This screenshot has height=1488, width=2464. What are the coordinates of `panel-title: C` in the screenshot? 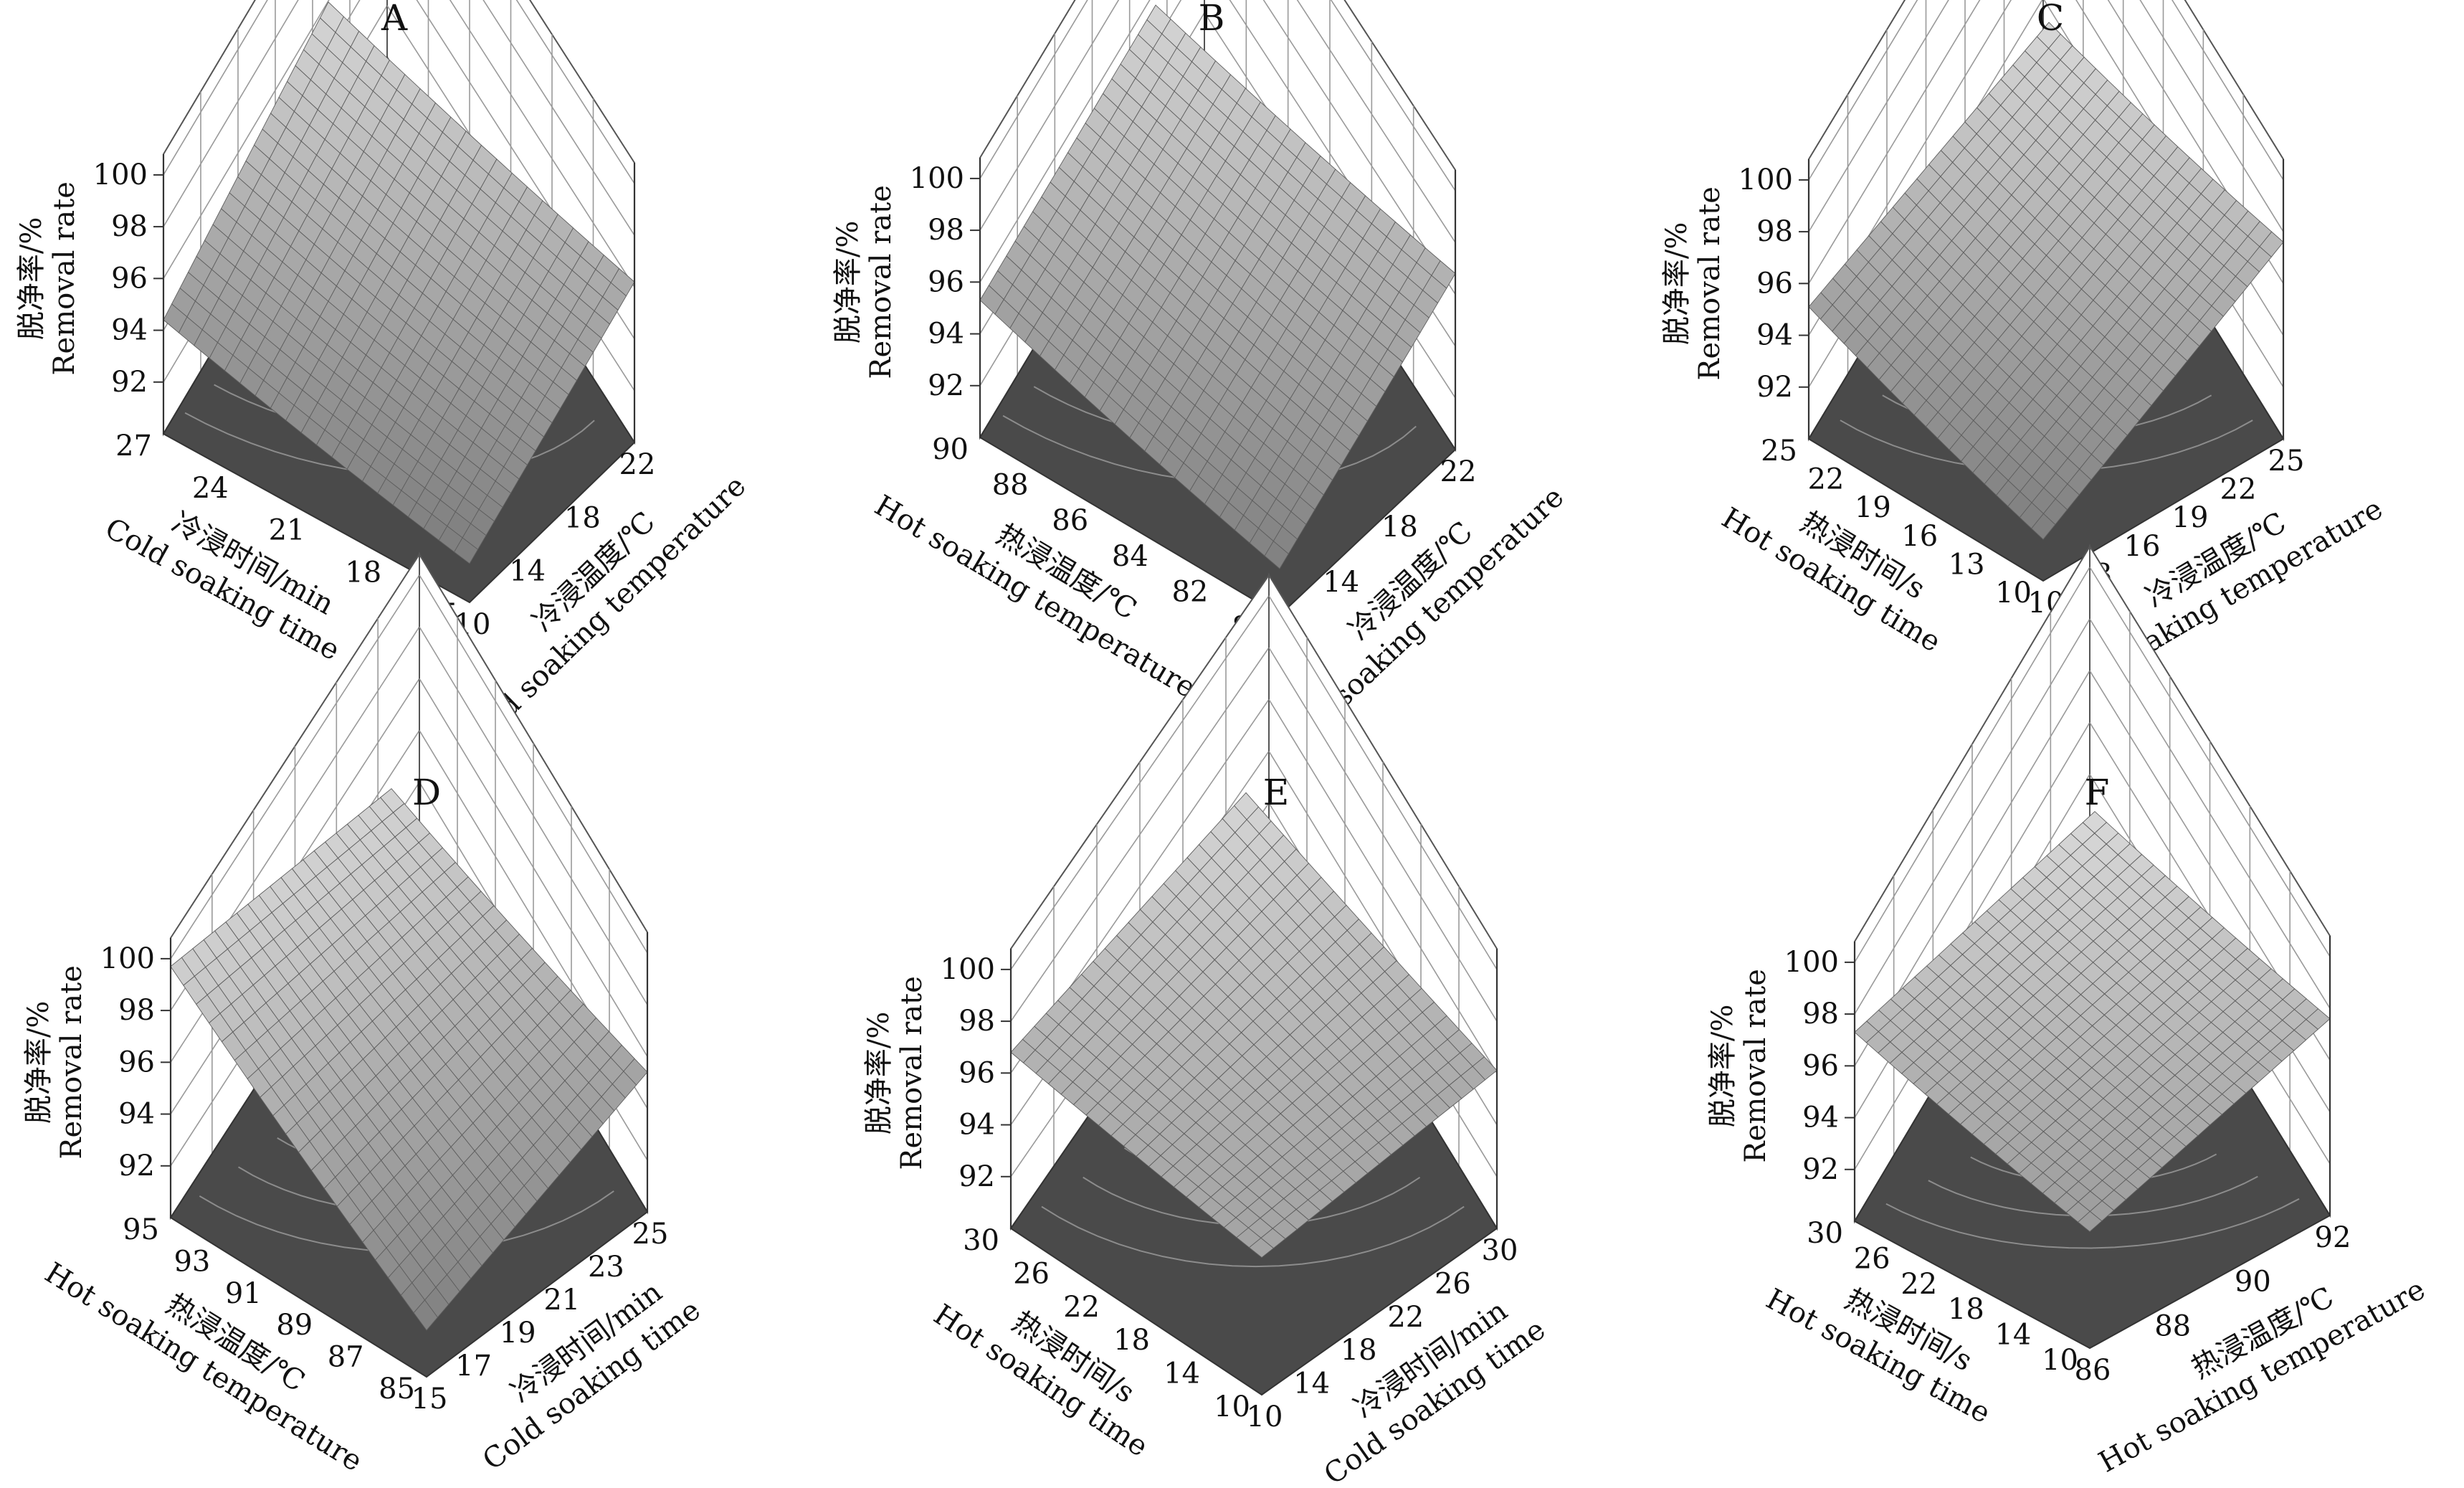 It's located at (2050, 19).